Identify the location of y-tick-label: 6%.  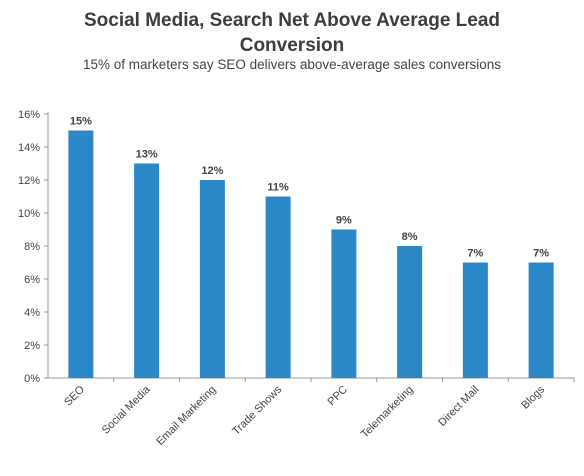
(32, 280).